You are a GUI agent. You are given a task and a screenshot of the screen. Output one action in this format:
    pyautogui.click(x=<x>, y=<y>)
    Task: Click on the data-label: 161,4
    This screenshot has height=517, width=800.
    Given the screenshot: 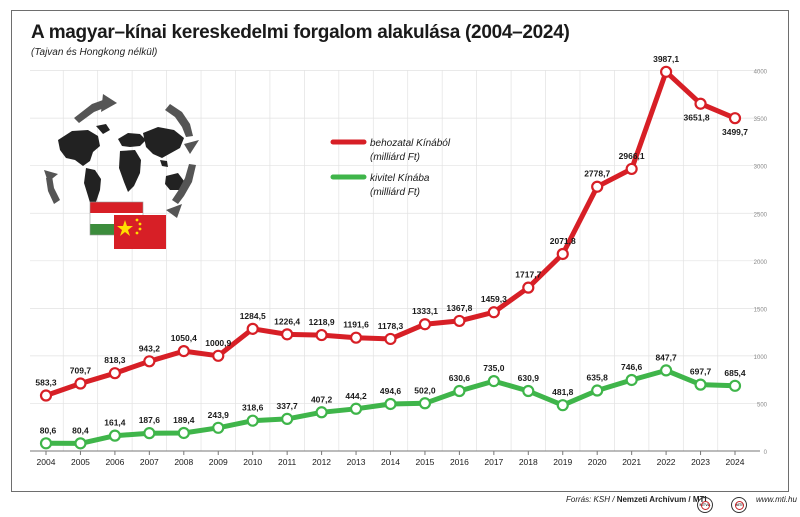 What is the action you would take?
    pyautogui.click(x=115, y=423)
    